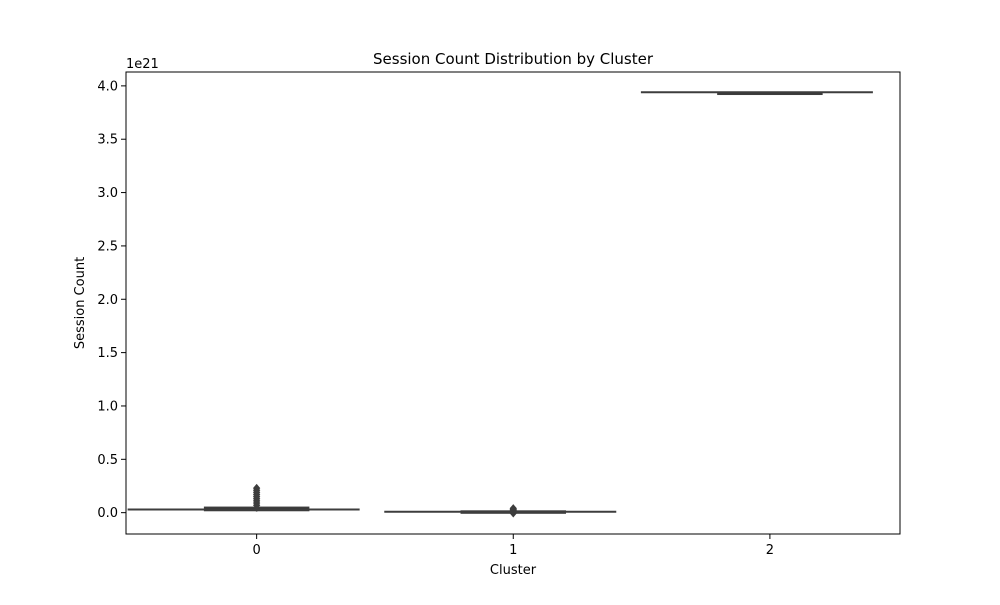  I want to click on x-tick-label: 0, so click(256, 550).